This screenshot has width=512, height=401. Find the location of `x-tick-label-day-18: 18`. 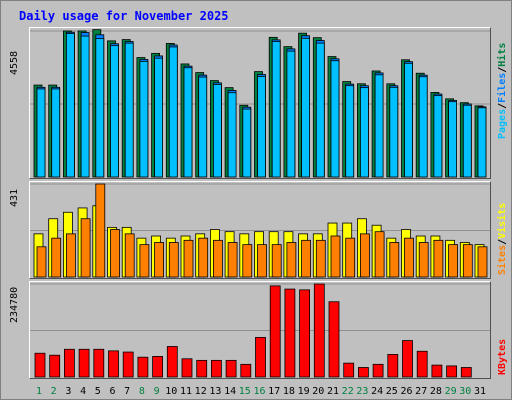

x-tick-label-day-18: 18 is located at coordinates (289, 391).